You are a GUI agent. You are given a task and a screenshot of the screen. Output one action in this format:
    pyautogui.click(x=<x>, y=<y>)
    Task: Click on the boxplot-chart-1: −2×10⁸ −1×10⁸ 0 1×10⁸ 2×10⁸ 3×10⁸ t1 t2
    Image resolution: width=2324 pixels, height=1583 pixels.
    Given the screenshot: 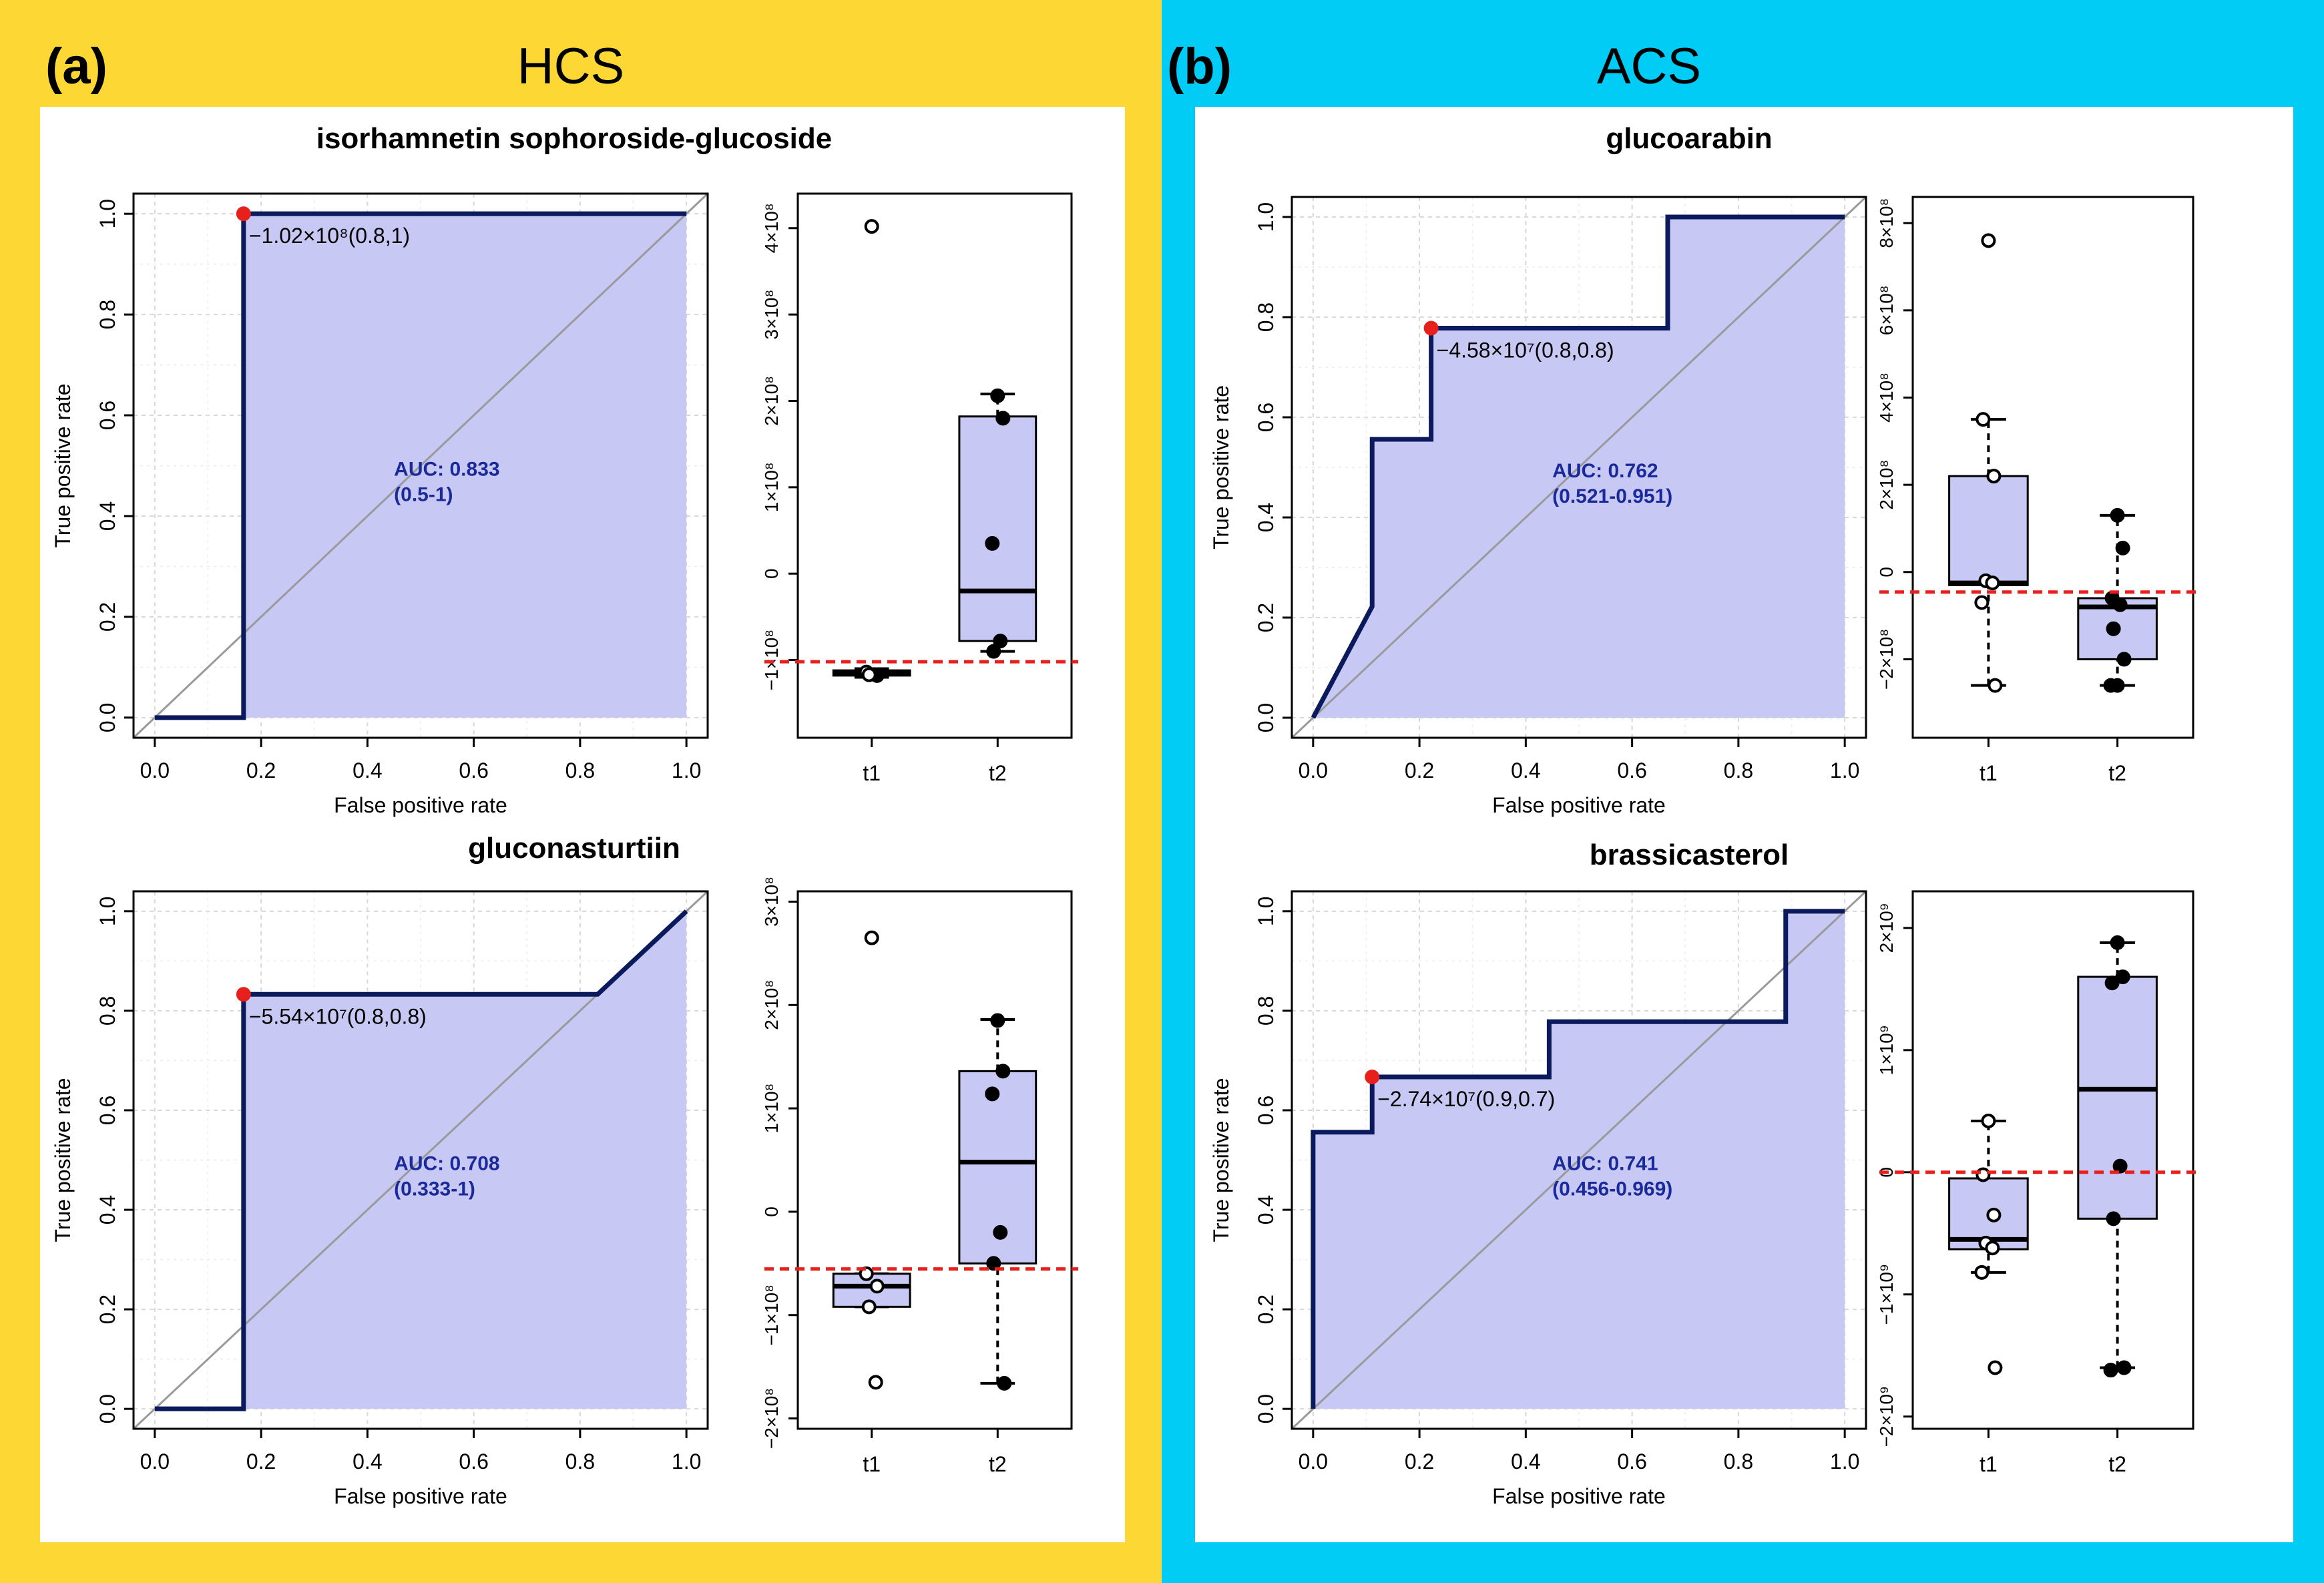 What is the action you would take?
    pyautogui.click(x=919, y=1176)
    